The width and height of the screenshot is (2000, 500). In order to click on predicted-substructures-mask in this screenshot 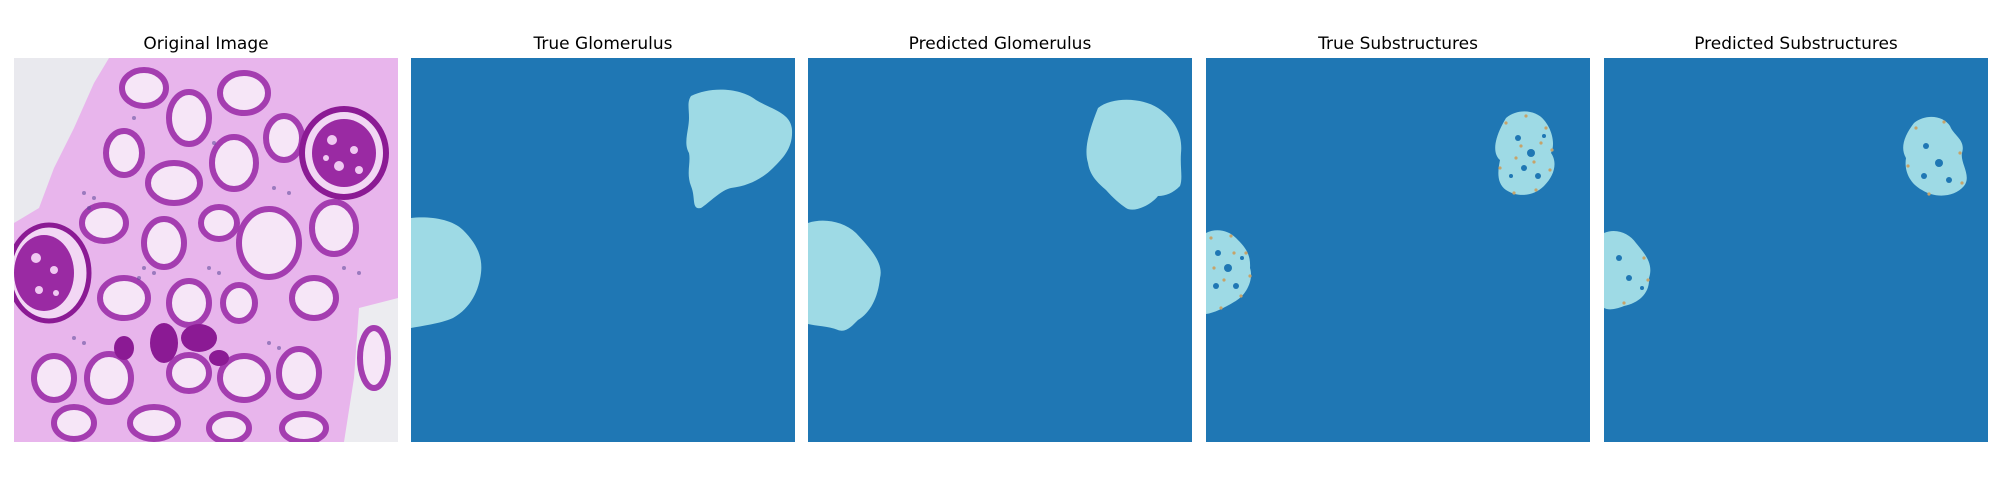, I will do `click(1796, 250)`.